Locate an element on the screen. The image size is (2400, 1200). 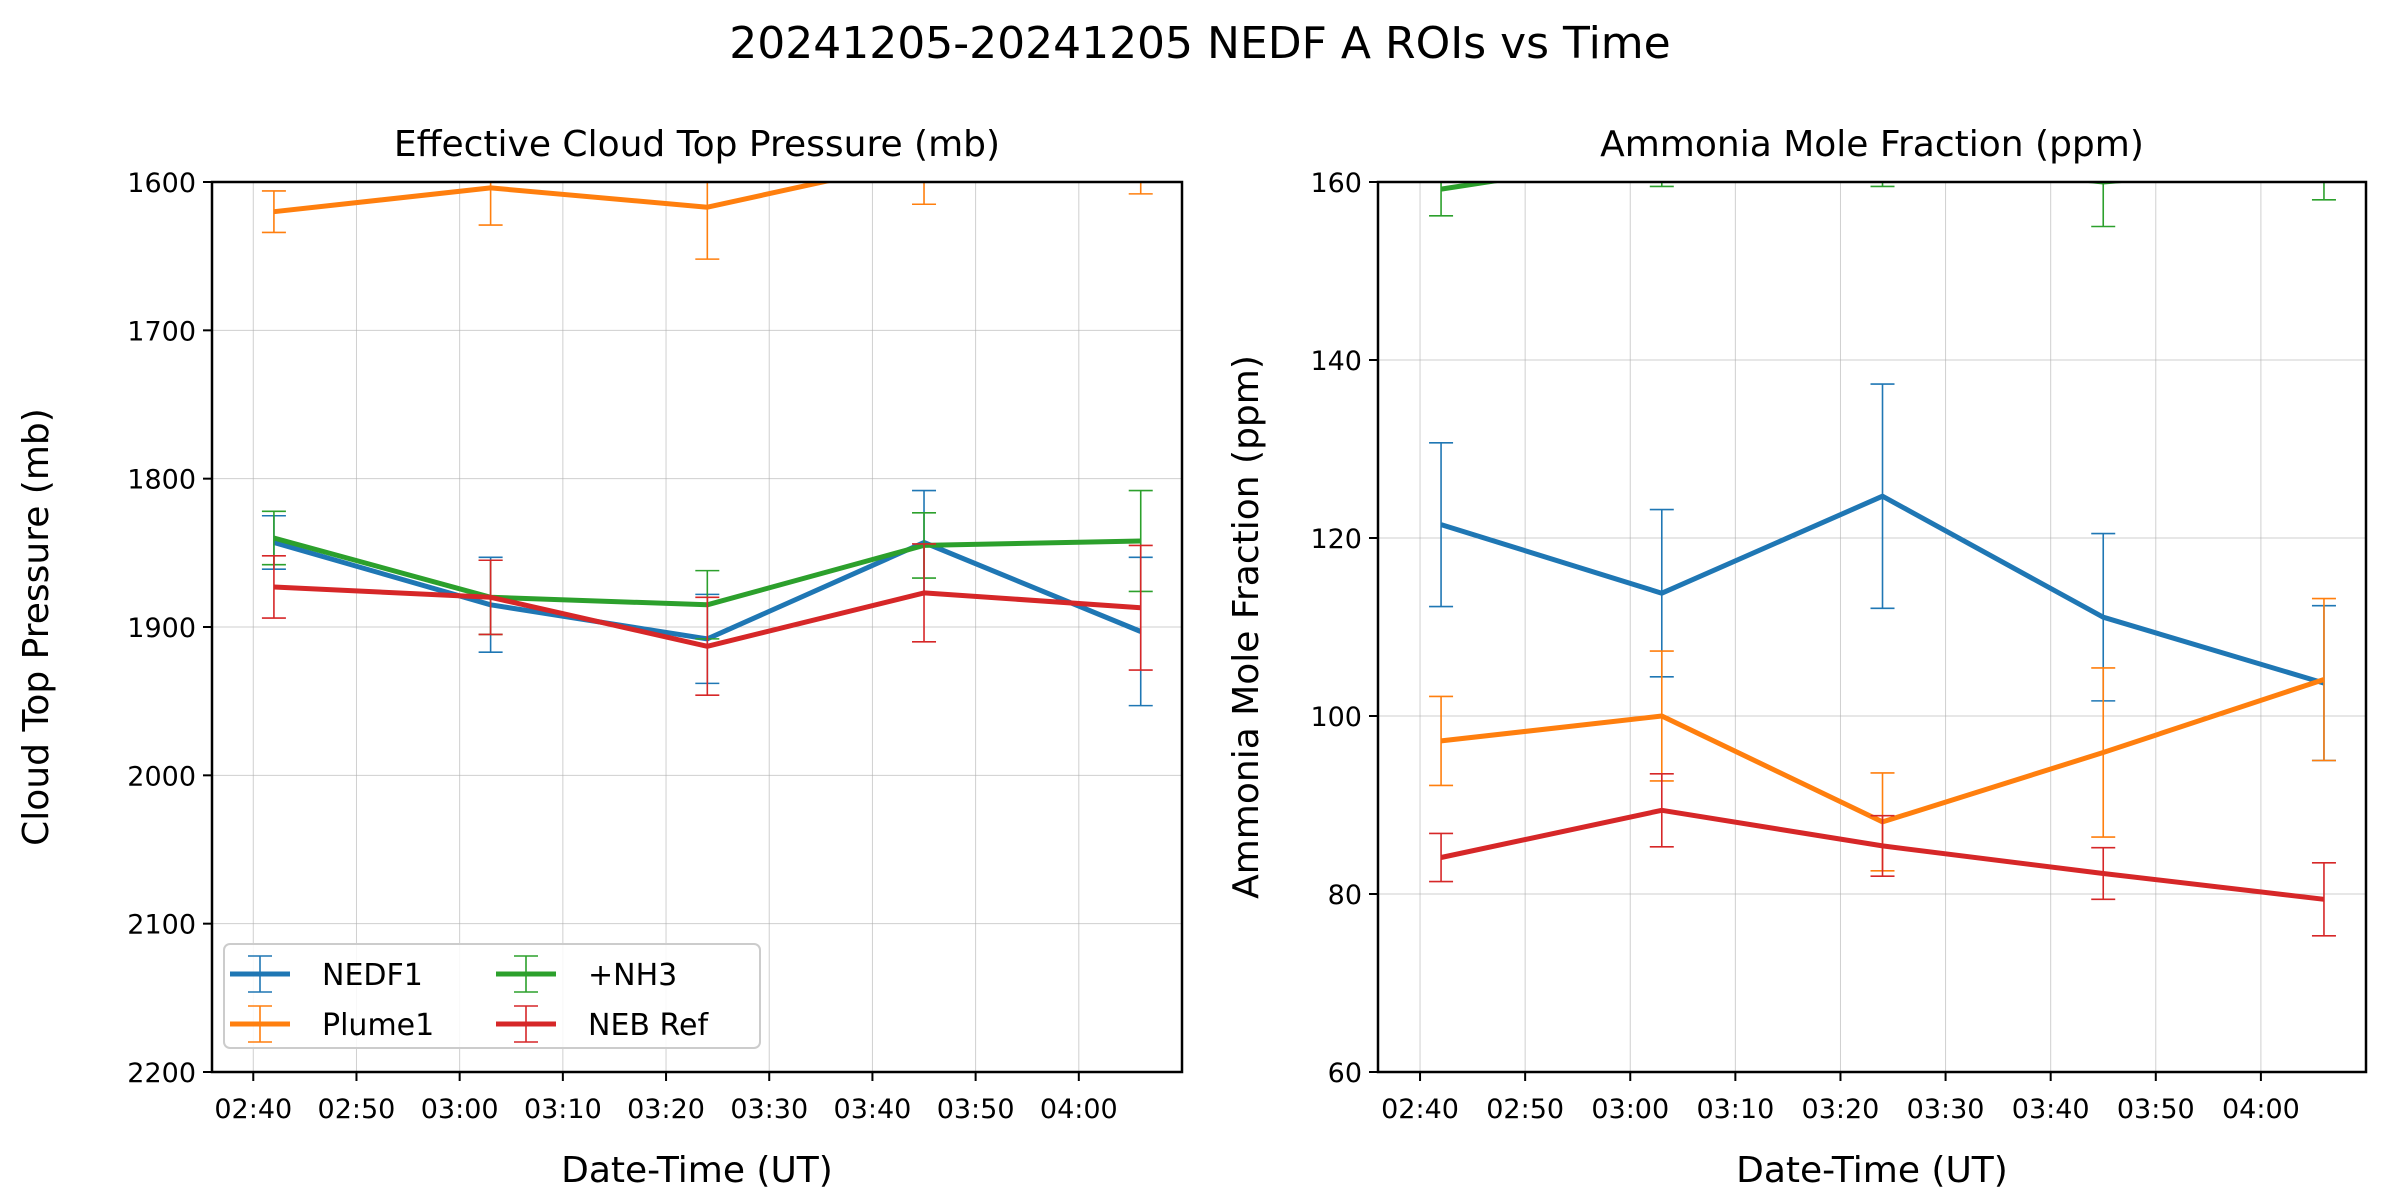
ammonia-xtick-label: 02:50 is located at coordinates (1525, 1109).